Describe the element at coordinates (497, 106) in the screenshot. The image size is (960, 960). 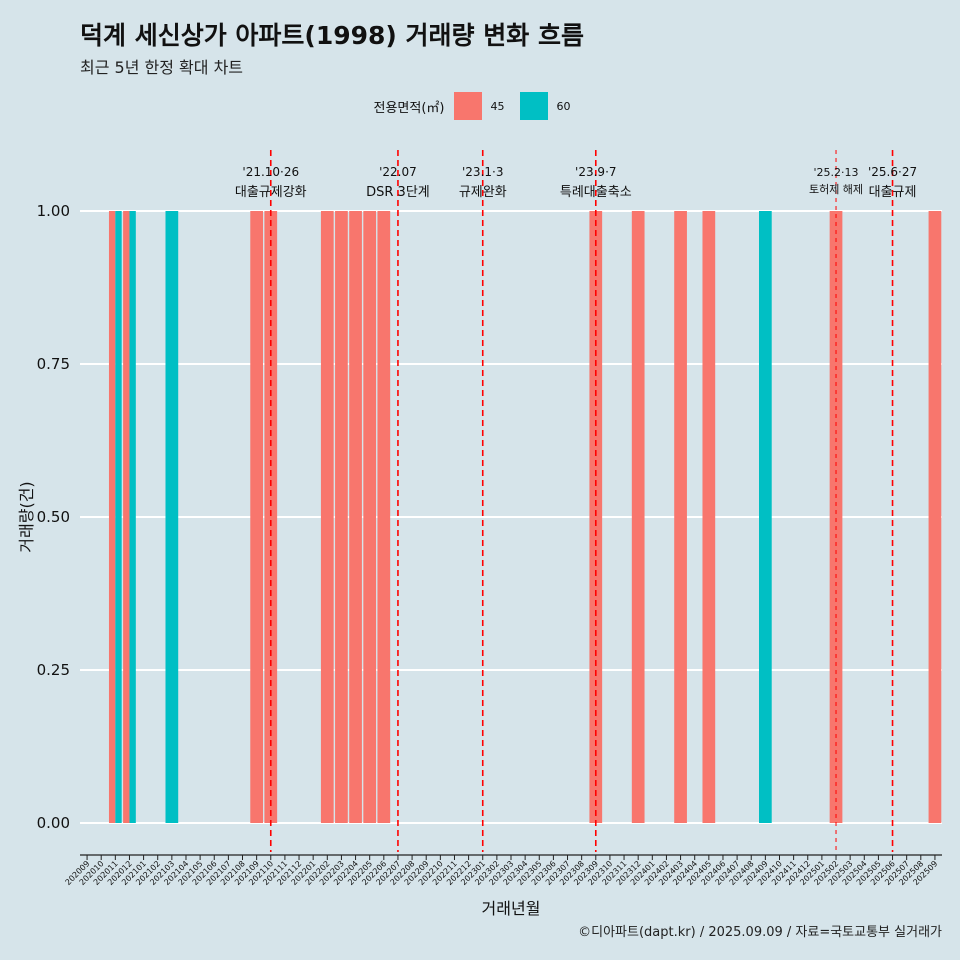
I see `legend-label-45: 45` at that location.